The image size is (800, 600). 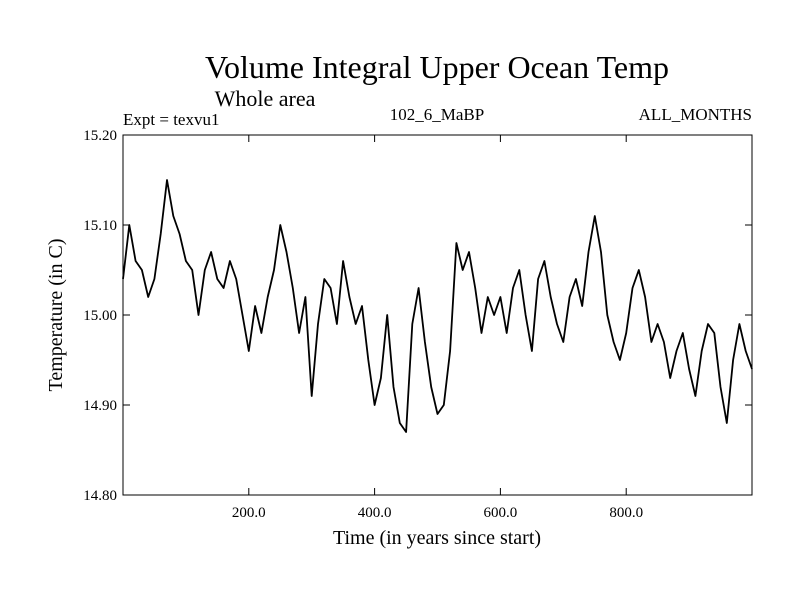 What do you see at coordinates (501, 513) in the screenshot?
I see `x-tick-label: 600.0` at bounding box center [501, 513].